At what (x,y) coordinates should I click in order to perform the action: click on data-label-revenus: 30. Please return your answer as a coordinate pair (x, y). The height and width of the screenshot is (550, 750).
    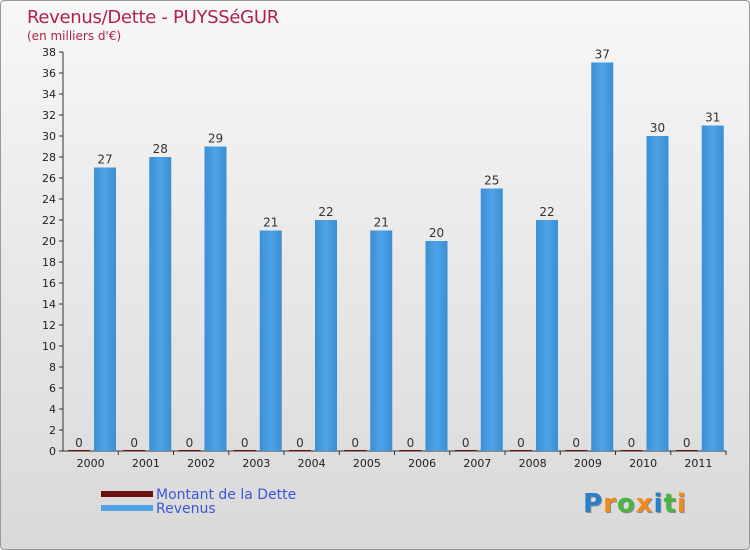
    Looking at the image, I should click on (657, 128).